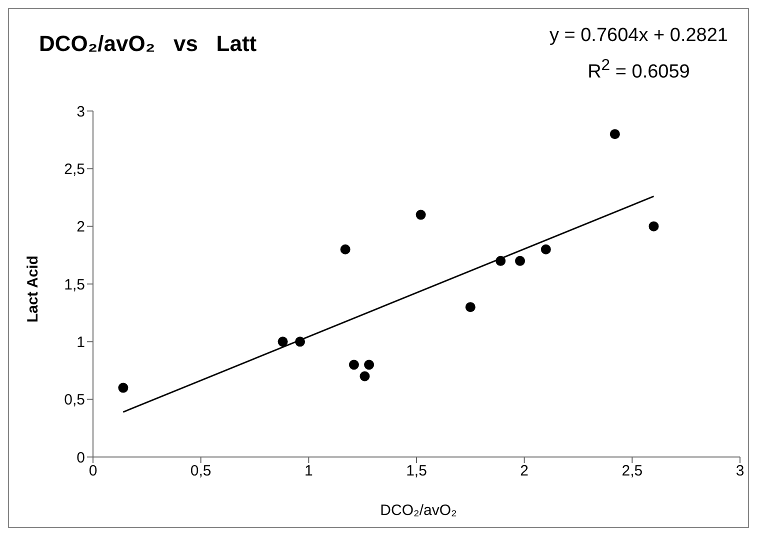 The width and height of the screenshot is (757, 536). What do you see at coordinates (74, 285) in the screenshot?
I see `y-tick-label: 1,5` at bounding box center [74, 285].